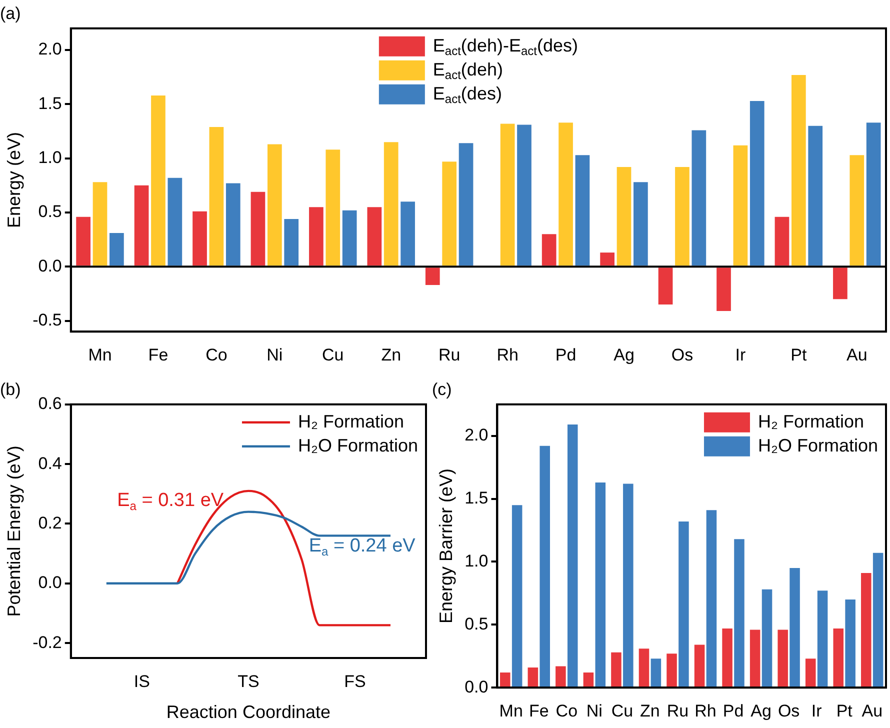 This screenshot has height=728, width=890. What do you see at coordinates (50, 463) in the screenshot?
I see `y-tick-label: 0.4` at bounding box center [50, 463].